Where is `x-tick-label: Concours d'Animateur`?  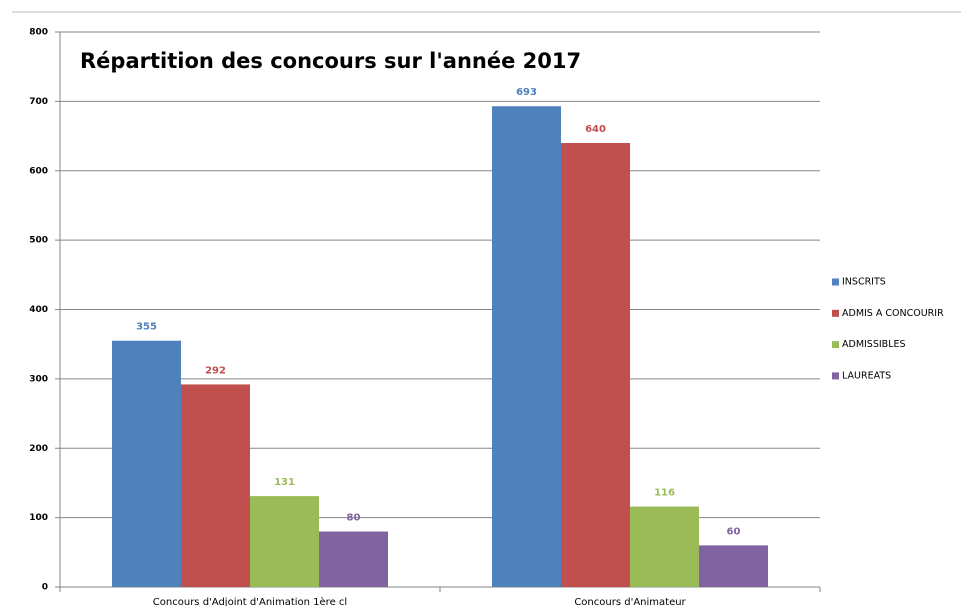
x-tick-label: Concours d'Animateur is located at coordinates (630, 601).